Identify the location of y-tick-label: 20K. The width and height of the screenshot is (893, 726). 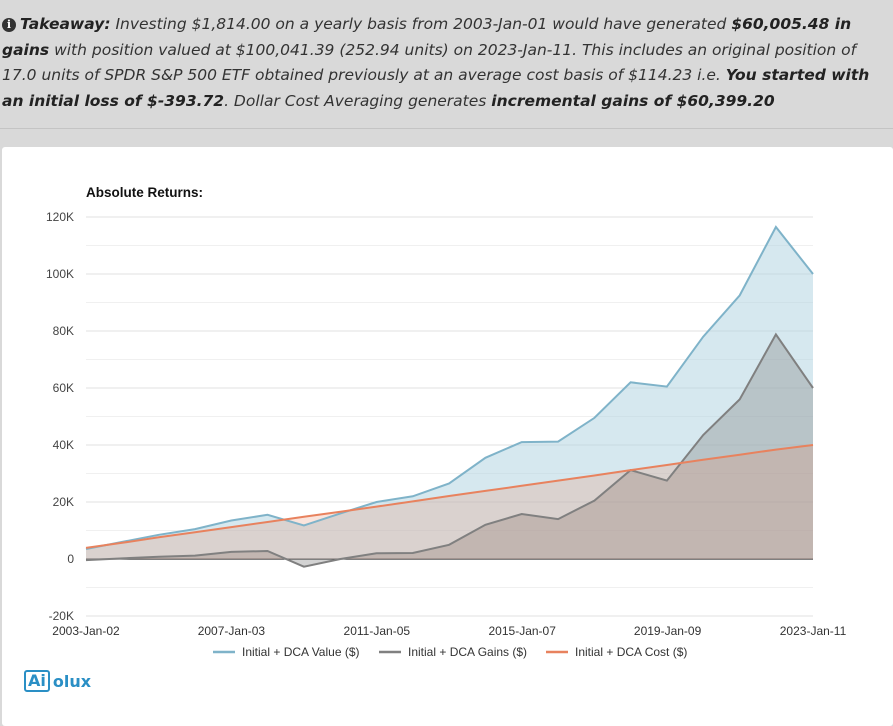
(63, 502).